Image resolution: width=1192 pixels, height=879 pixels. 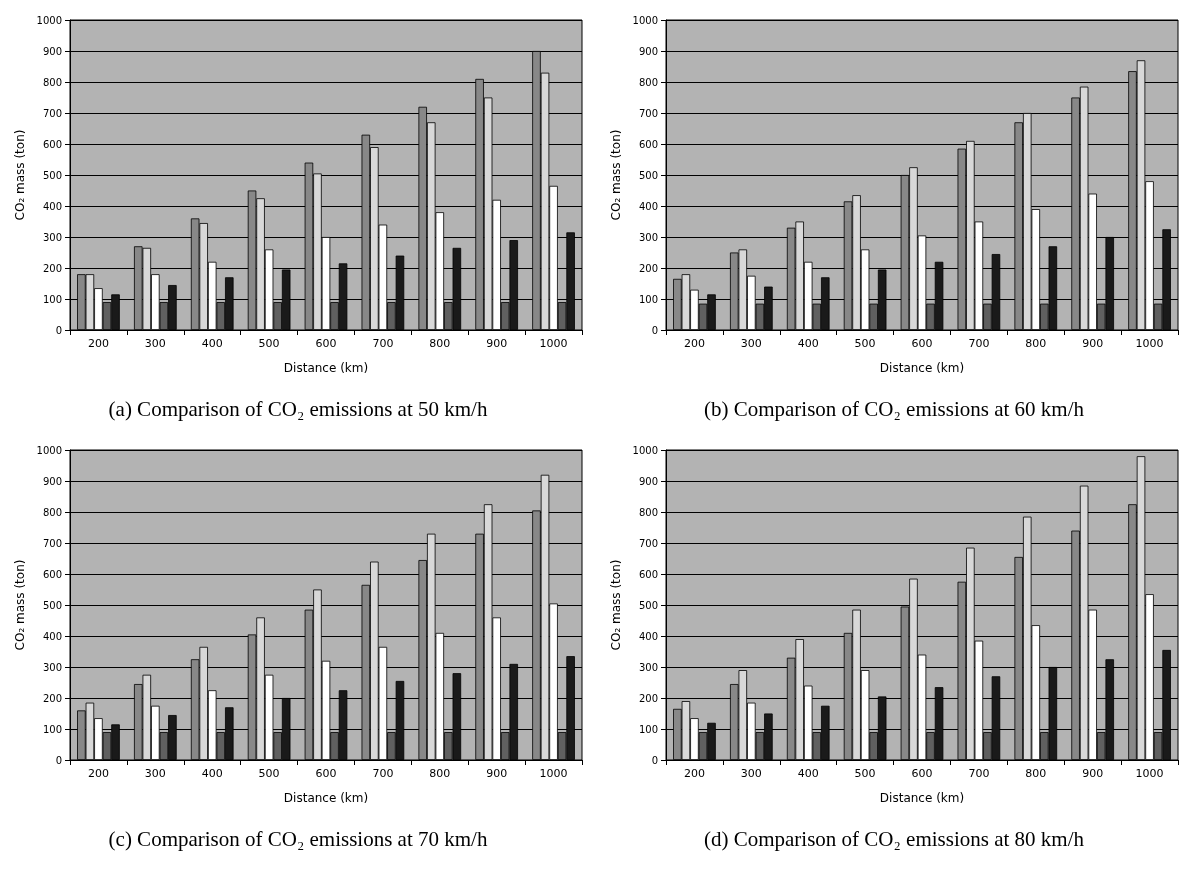 What do you see at coordinates (298, 838) in the screenshot?
I see `text: (c) Comparison of CO₂ emissions at 70 km/h` at bounding box center [298, 838].